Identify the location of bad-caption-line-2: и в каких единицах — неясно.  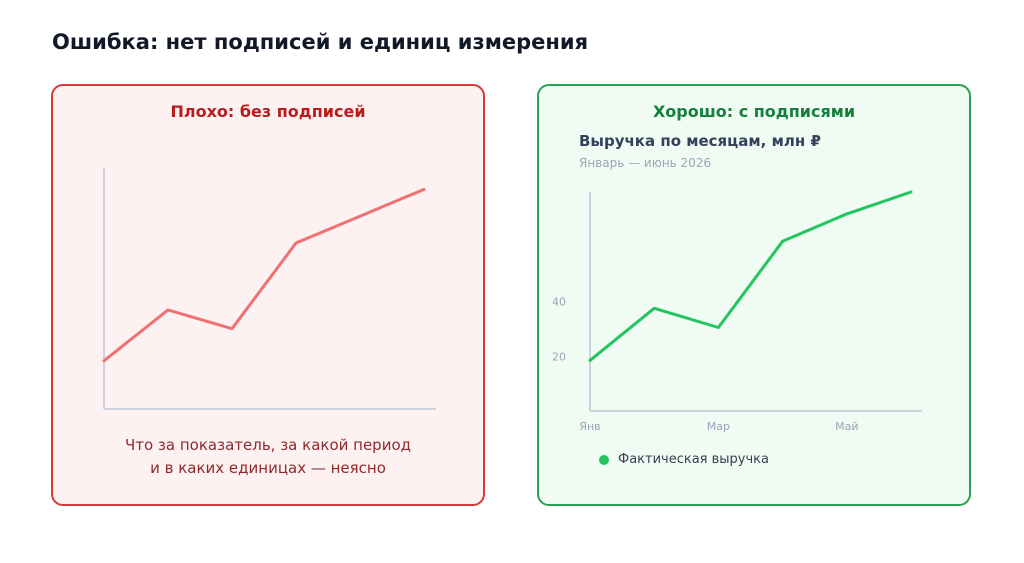
(268, 468).